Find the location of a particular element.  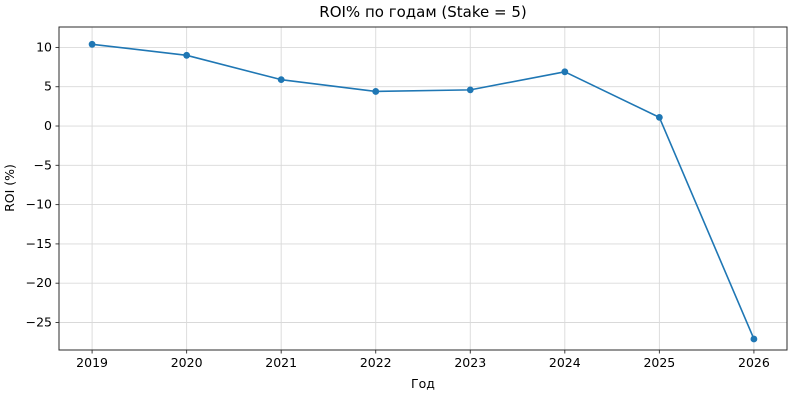

y-tick-label: −25 is located at coordinates (39, 321).